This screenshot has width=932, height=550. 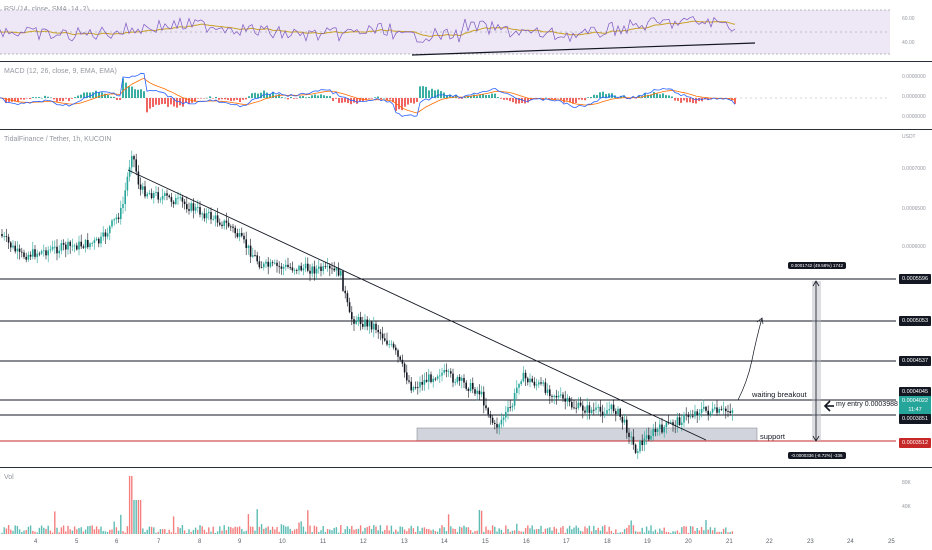 What do you see at coordinates (817, 265) in the screenshot?
I see `measure-label-up: 0.0001742 (49.58%) 1742` at bounding box center [817, 265].